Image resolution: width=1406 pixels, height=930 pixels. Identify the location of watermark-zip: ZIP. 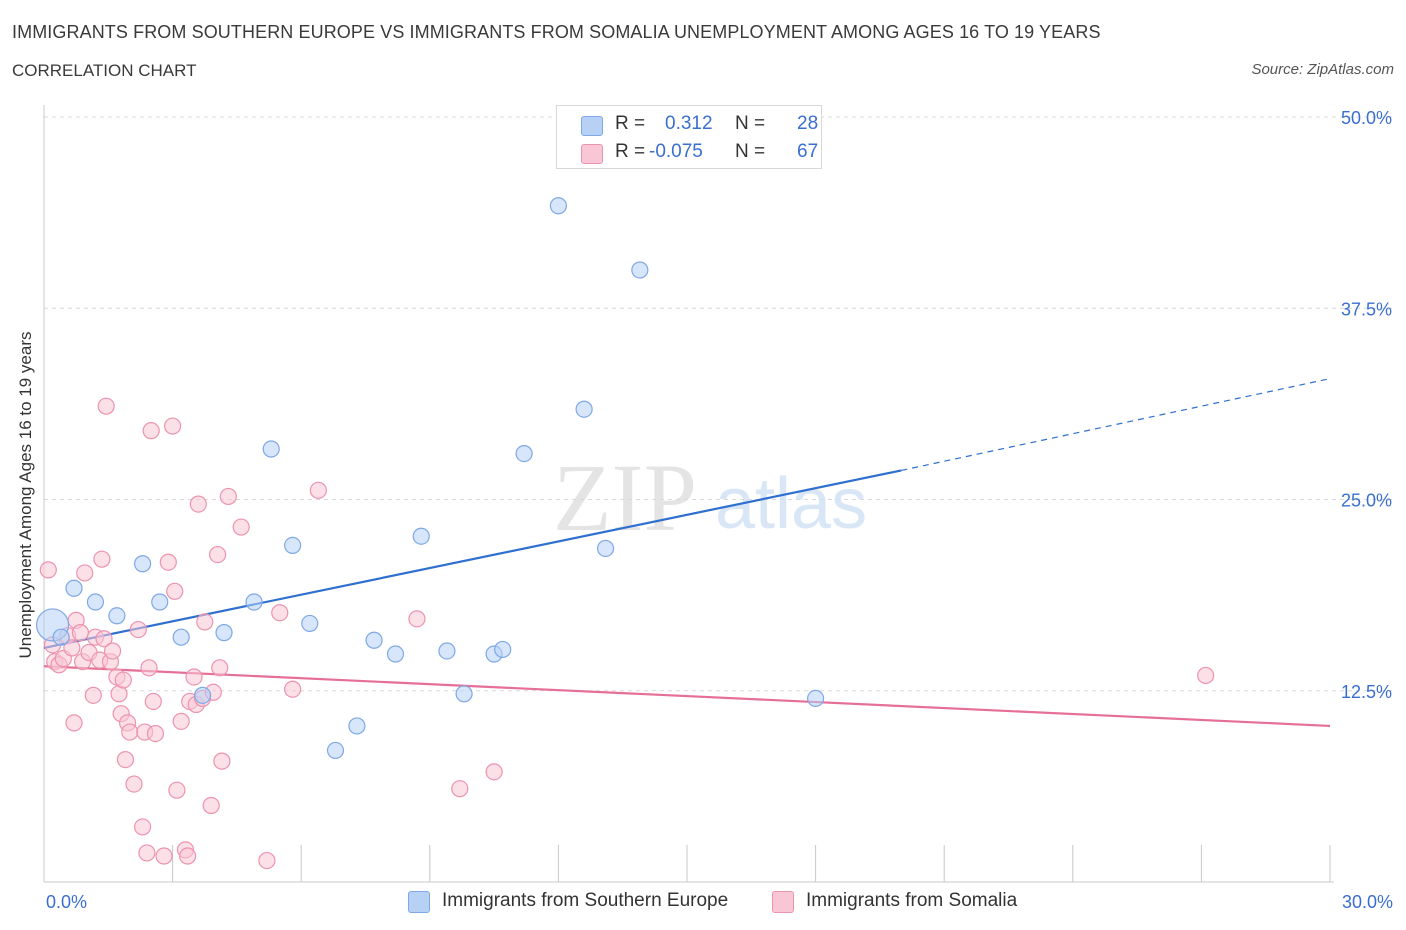
(625, 497).